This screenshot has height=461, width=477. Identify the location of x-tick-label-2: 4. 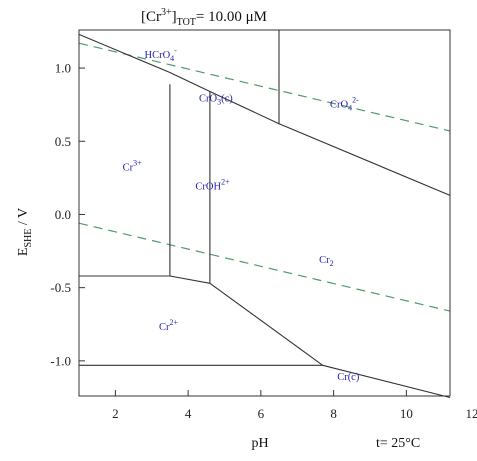
(188, 413).